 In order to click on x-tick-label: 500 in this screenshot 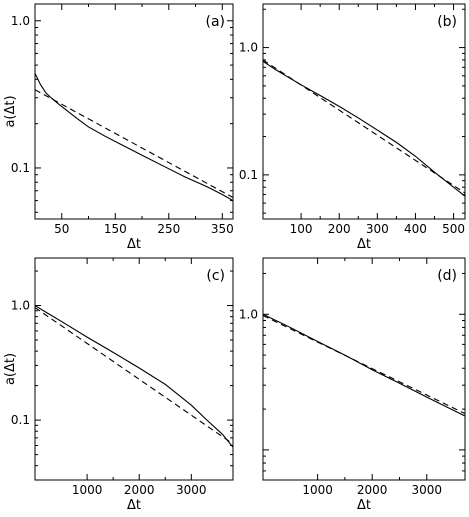, I will do `click(453, 229)`.